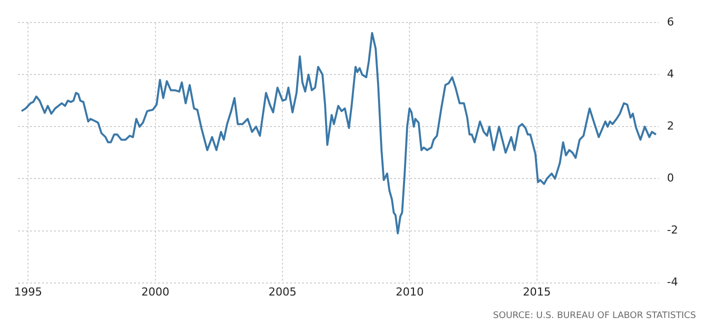  What do you see at coordinates (28, 291) in the screenshot?
I see `x-tick-label: 1995` at bounding box center [28, 291].